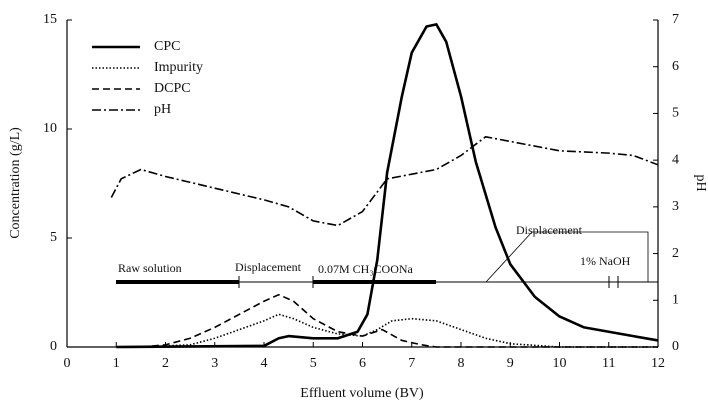 This screenshot has height=405, width=708. What do you see at coordinates (214, 363) in the screenshot?
I see `x-tick-label: 3` at bounding box center [214, 363].